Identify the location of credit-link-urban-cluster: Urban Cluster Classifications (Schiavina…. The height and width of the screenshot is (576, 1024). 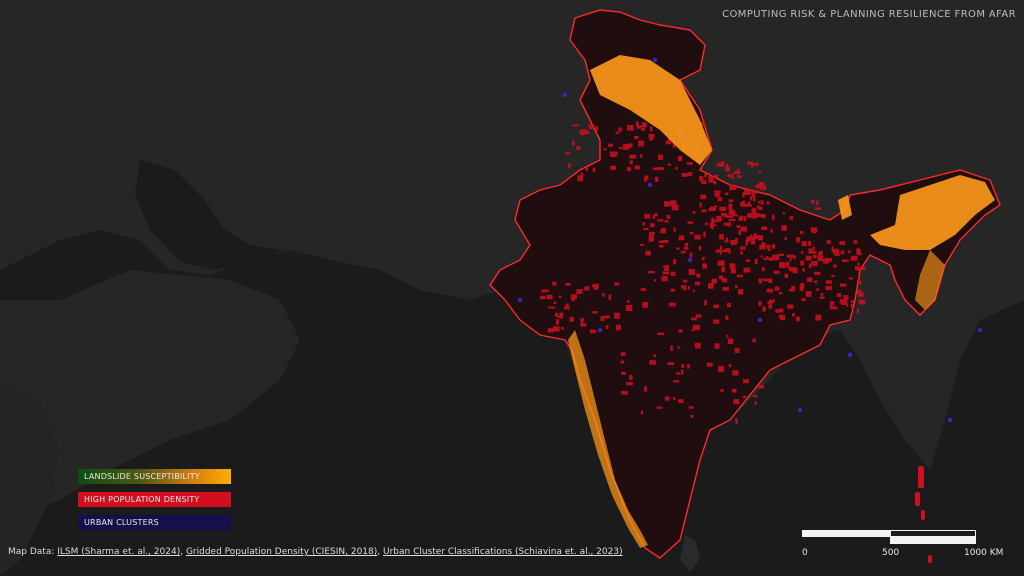
(503, 552).